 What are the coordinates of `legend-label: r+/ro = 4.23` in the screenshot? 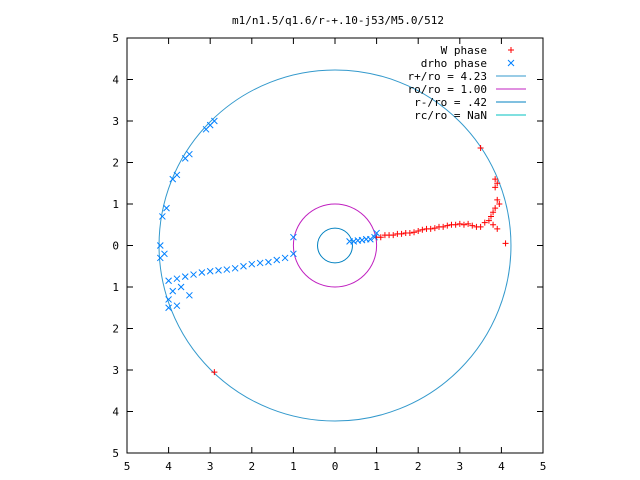 It's located at (447, 76).